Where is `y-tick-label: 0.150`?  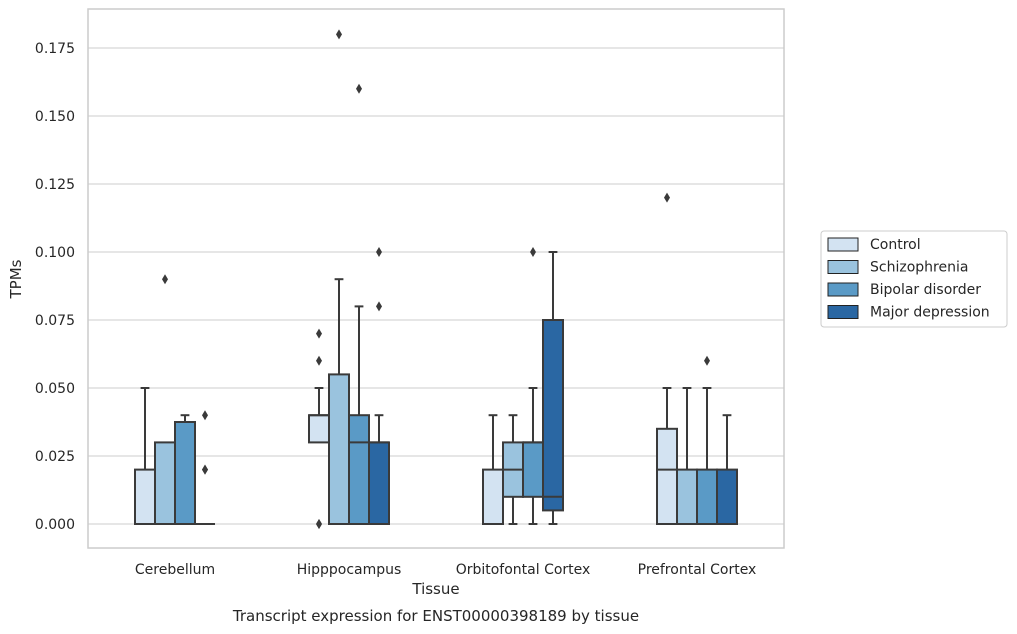 y-tick-label: 0.150 is located at coordinates (55, 117).